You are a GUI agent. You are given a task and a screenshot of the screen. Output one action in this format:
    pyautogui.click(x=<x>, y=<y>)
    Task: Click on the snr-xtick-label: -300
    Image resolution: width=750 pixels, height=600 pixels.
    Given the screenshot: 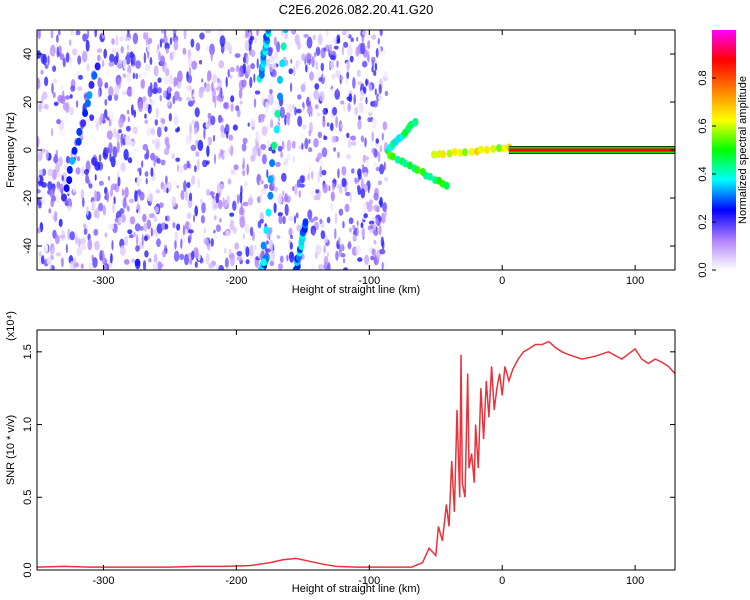 What is the action you would take?
    pyautogui.click(x=103, y=581)
    